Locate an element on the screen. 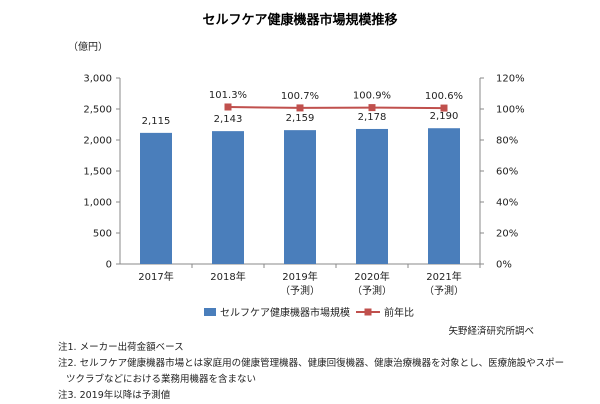  x-tick-label: 2018年 is located at coordinates (227, 276).